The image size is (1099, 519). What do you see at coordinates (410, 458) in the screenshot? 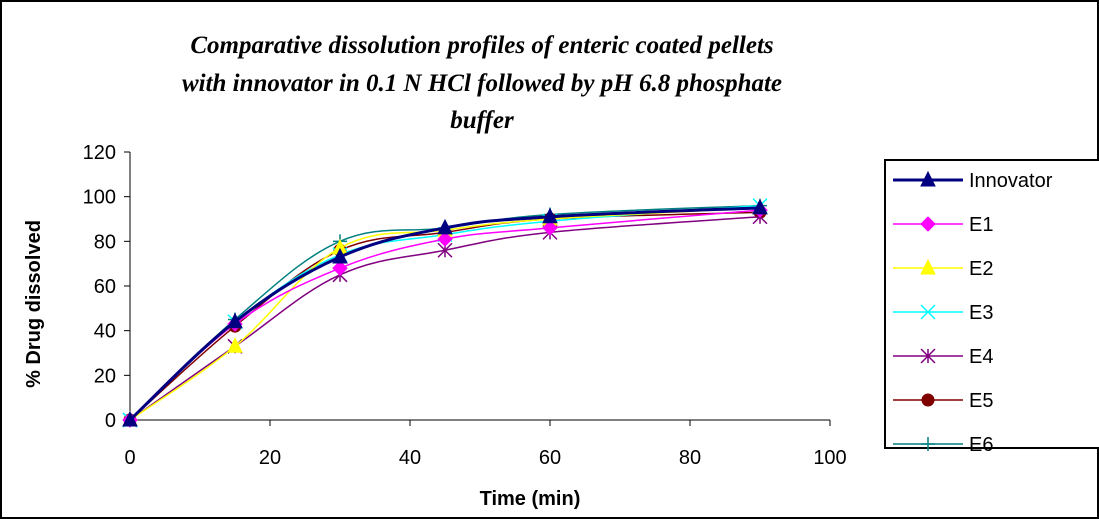
I see `x-tick-label: 40` at bounding box center [410, 458].